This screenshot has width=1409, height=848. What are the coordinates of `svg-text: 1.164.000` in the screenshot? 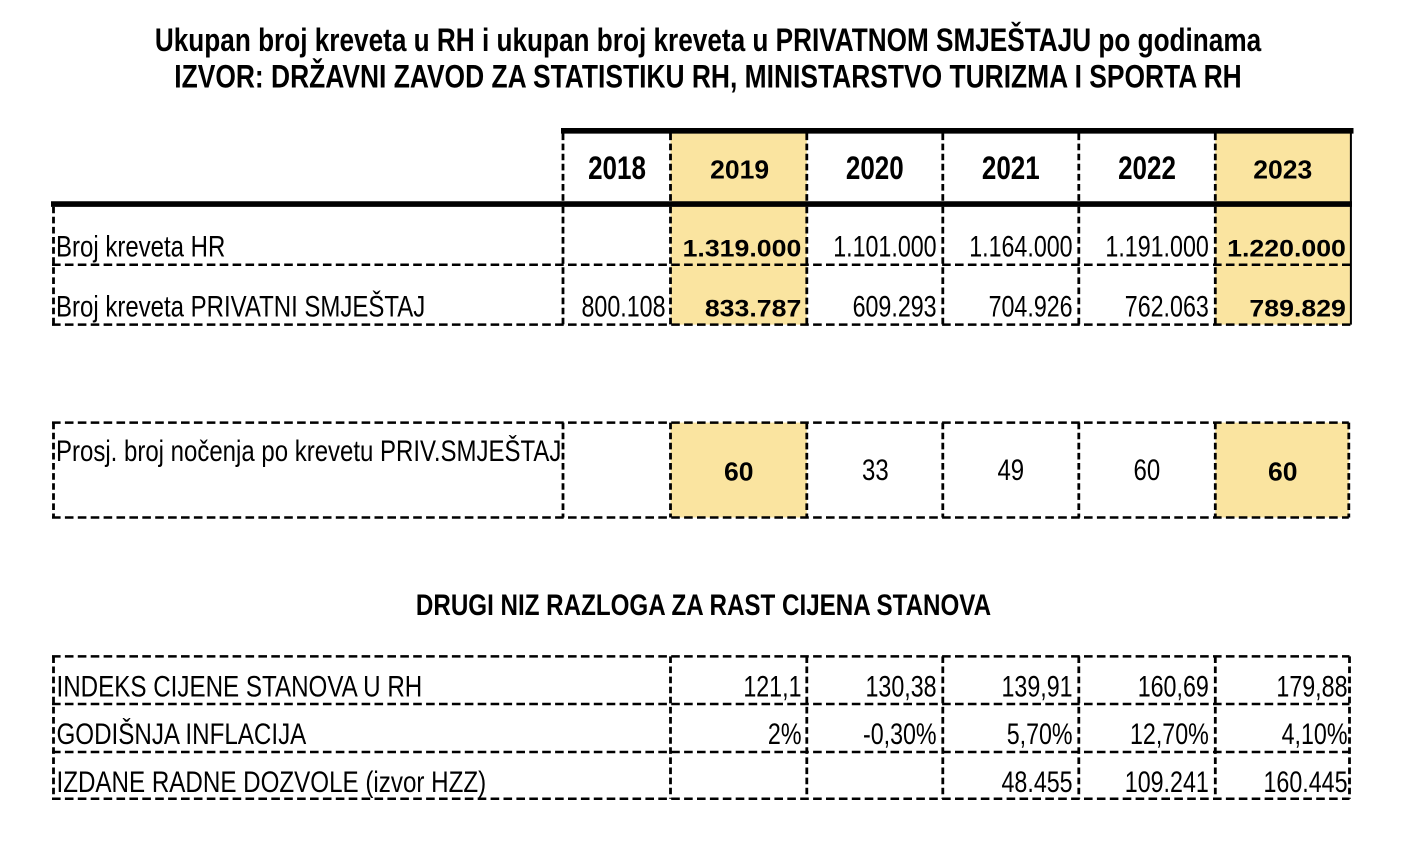 It's located at (1020, 247).